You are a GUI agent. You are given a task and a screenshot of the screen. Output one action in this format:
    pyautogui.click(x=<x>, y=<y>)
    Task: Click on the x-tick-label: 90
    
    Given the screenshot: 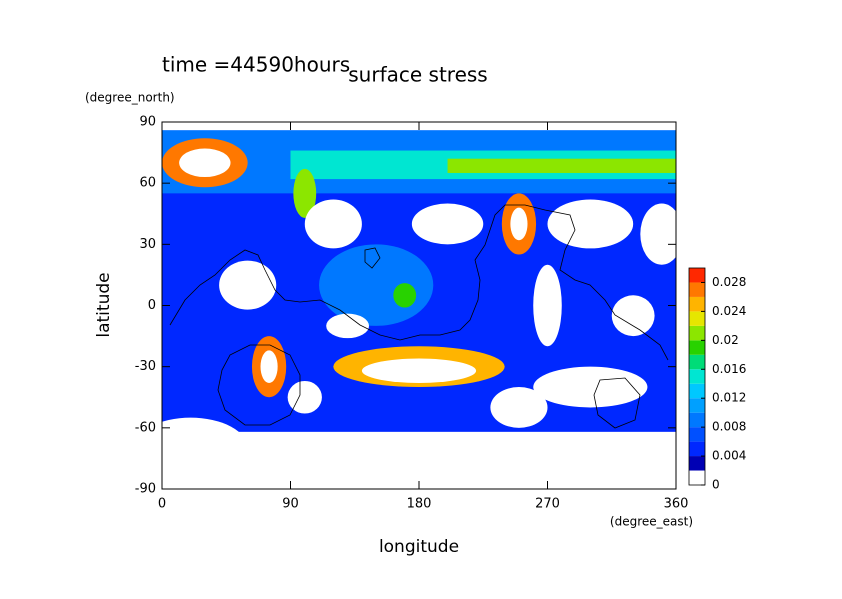 What is the action you would take?
    pyautogui.click(x=290, y=504)
    